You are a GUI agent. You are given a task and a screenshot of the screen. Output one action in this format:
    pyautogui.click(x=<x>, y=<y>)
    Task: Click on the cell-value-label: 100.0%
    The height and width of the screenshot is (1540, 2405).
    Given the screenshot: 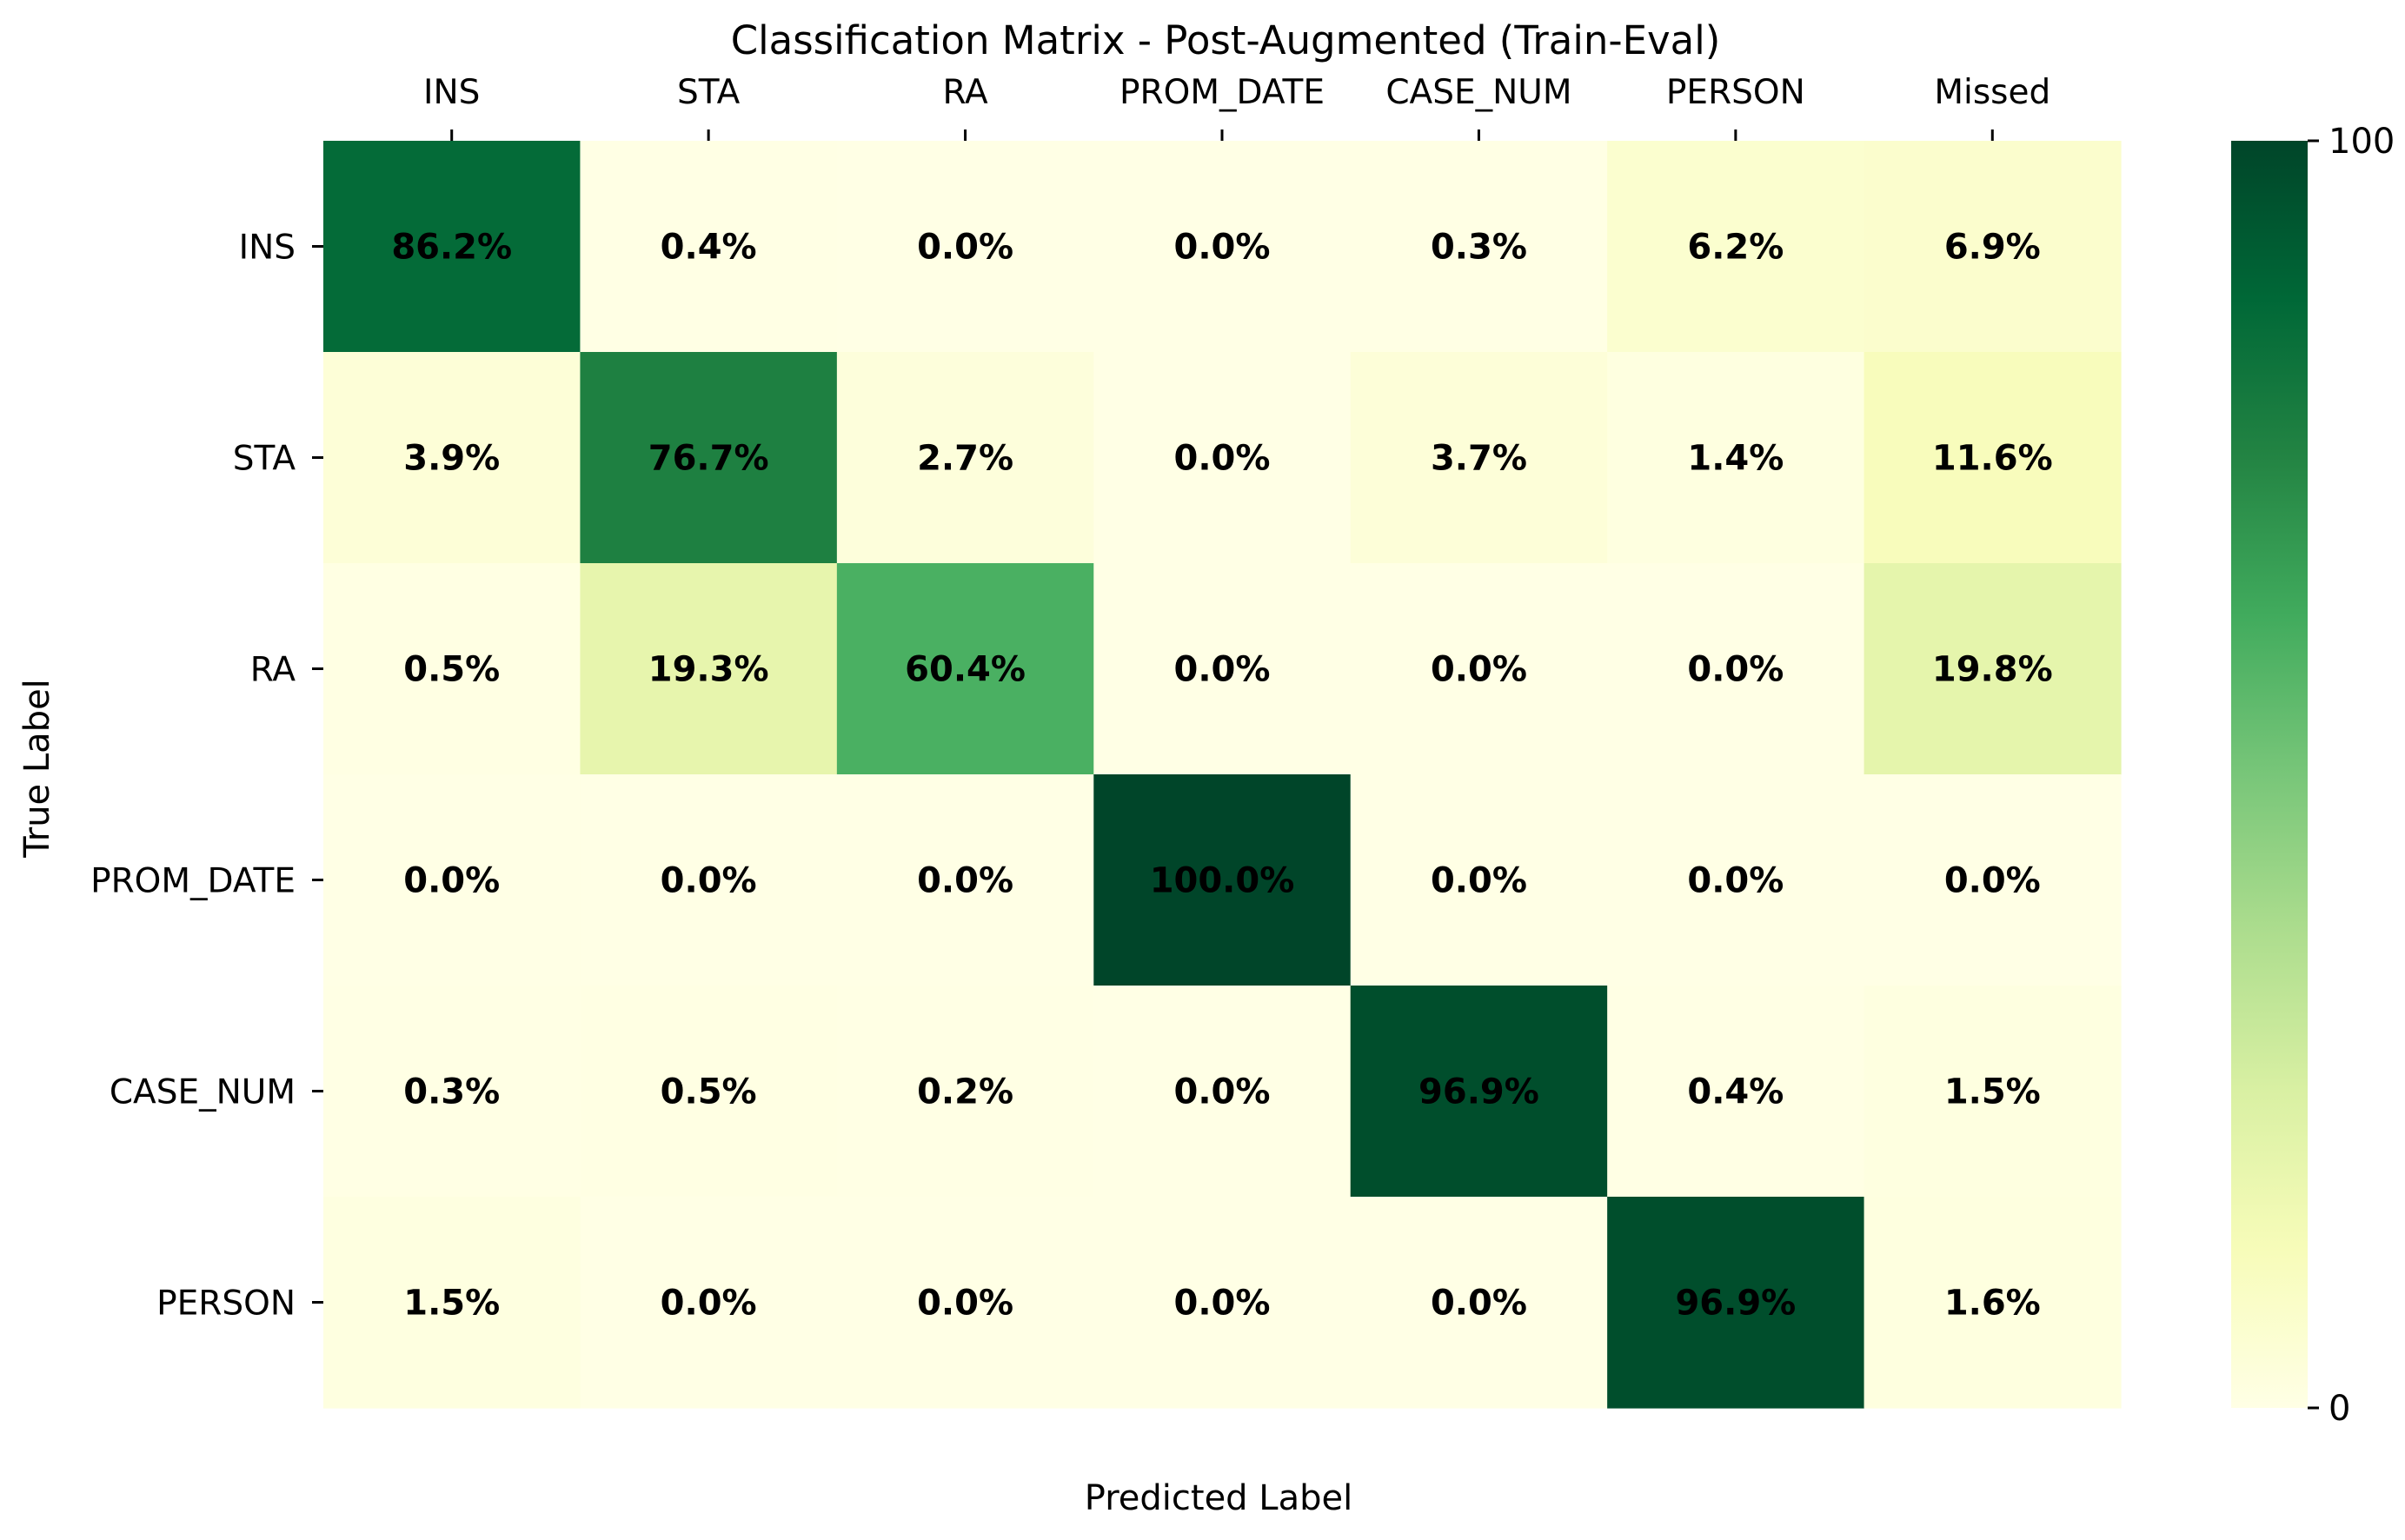 What is the action you would take?
    pyautogui.click(x=1222, y=881)
    